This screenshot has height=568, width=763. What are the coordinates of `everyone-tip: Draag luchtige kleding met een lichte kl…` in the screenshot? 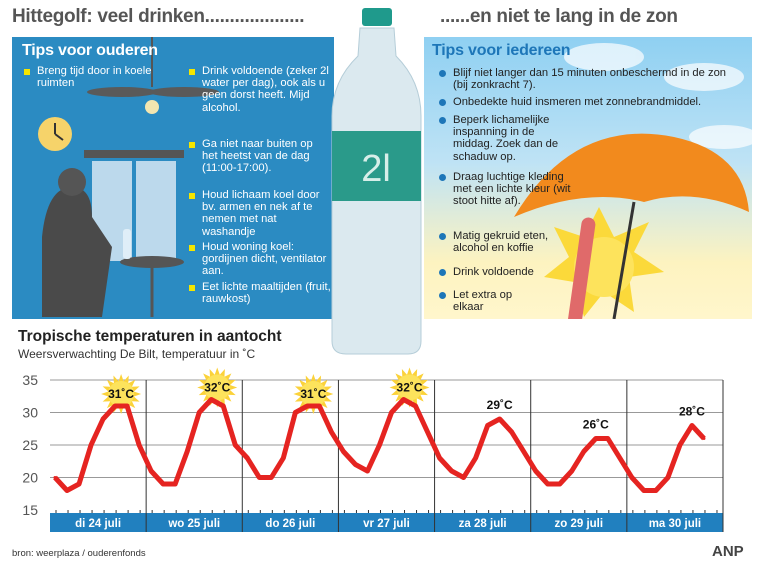 It's located at (508, 189).